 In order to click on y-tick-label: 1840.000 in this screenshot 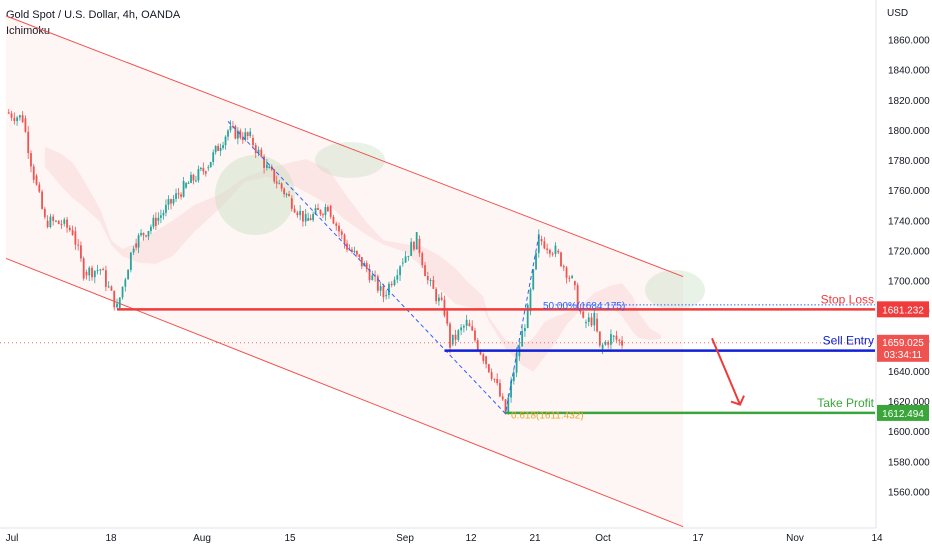, I will do `click(909, 71)`.